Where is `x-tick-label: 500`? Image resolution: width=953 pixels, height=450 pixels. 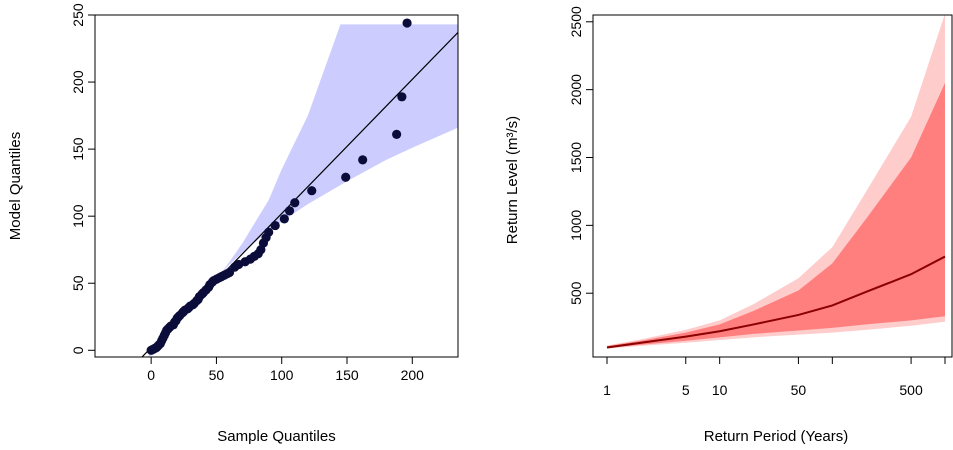 x-tick-label: 500 is located at coordinates (911, 390).